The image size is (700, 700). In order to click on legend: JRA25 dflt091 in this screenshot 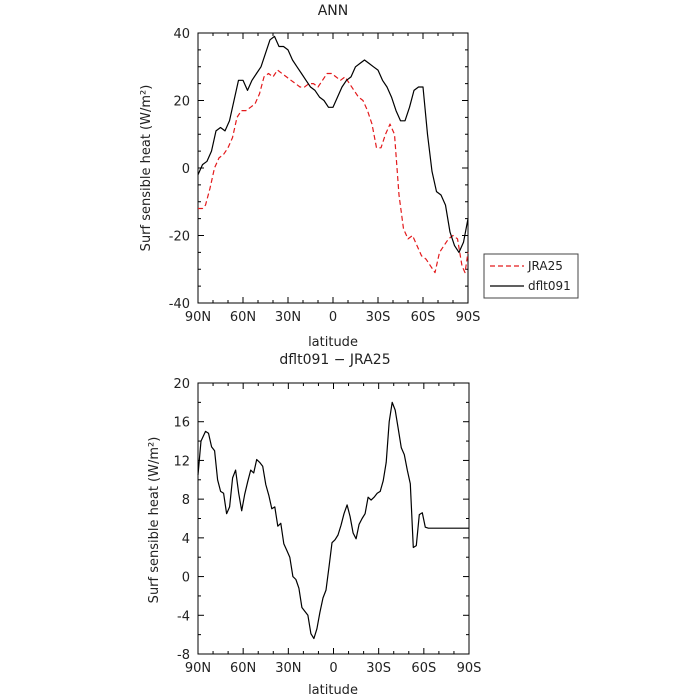, I will do `click(531, 276)`.